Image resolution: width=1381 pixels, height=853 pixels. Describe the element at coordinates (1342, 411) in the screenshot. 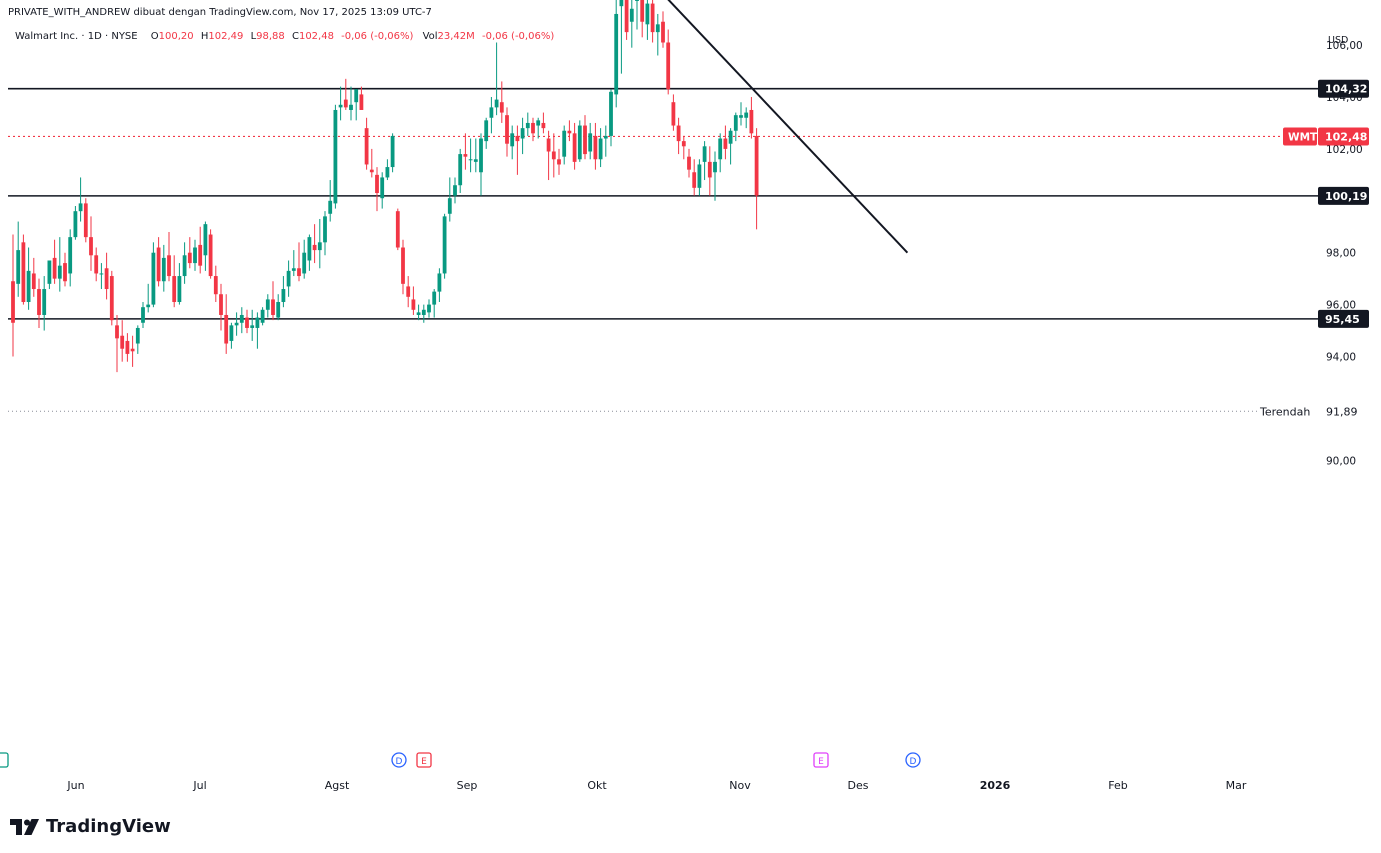

I see `low-value: 91,89` at that location.